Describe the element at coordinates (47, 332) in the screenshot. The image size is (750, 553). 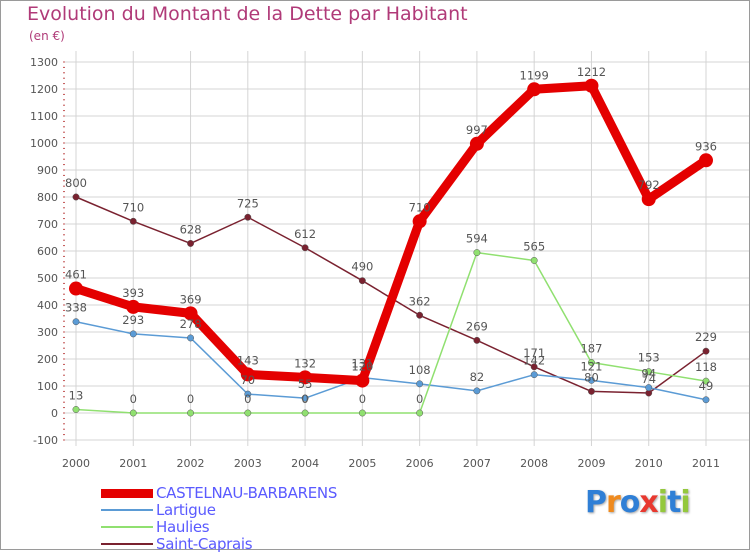
I see `y-tick-label: 300` at that location.